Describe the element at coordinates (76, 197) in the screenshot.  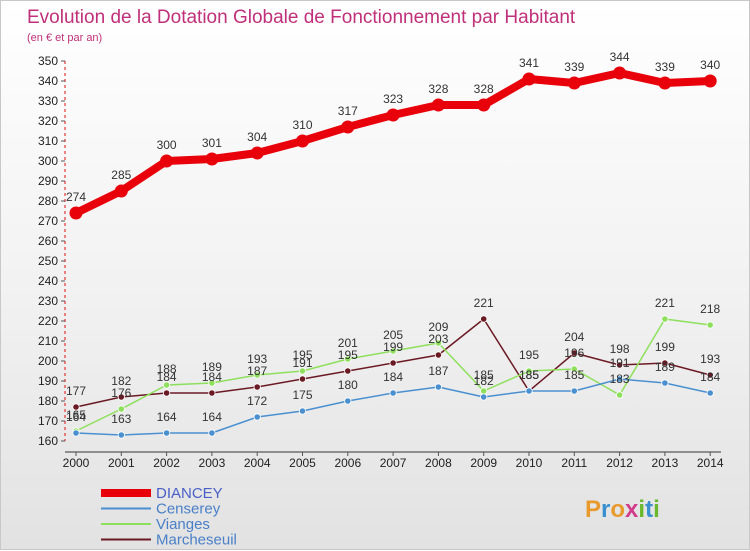
I see `data-label-diancey: 274` at that location.